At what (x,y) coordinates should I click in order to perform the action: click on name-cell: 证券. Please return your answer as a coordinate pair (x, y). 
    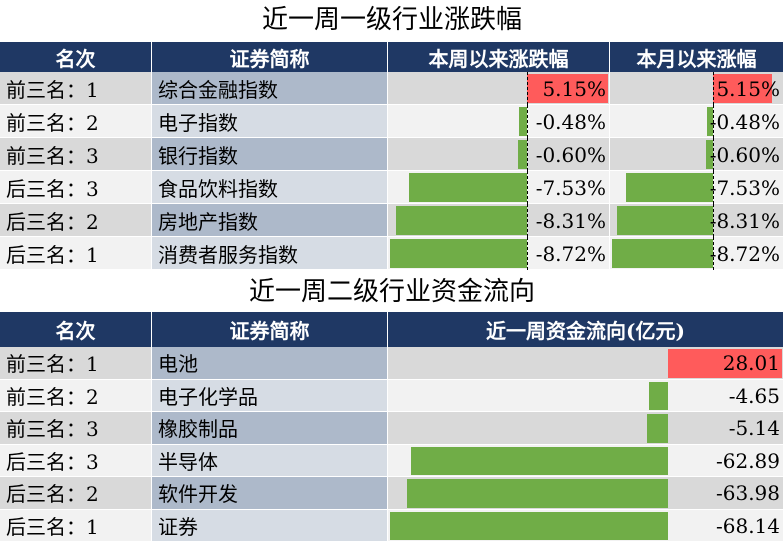
    Looking at the image, I should click on (270, 525).